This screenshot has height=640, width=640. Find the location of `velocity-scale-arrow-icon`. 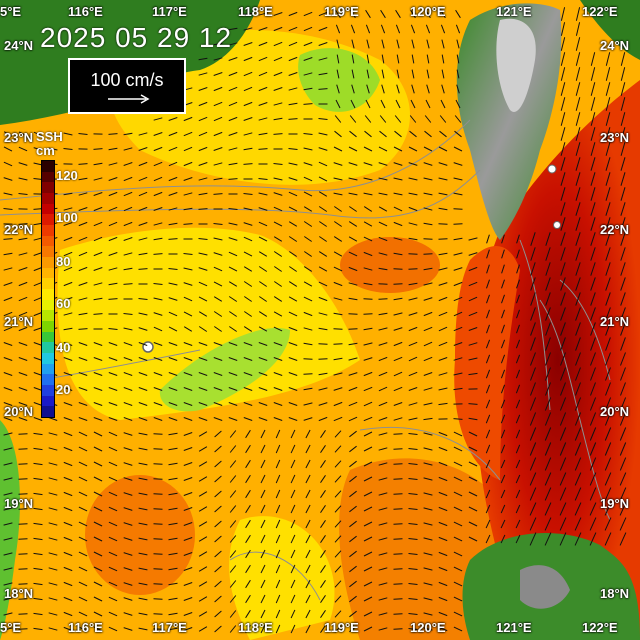

velocity-scale-arrow-icon is located at coordinates (129, 99).